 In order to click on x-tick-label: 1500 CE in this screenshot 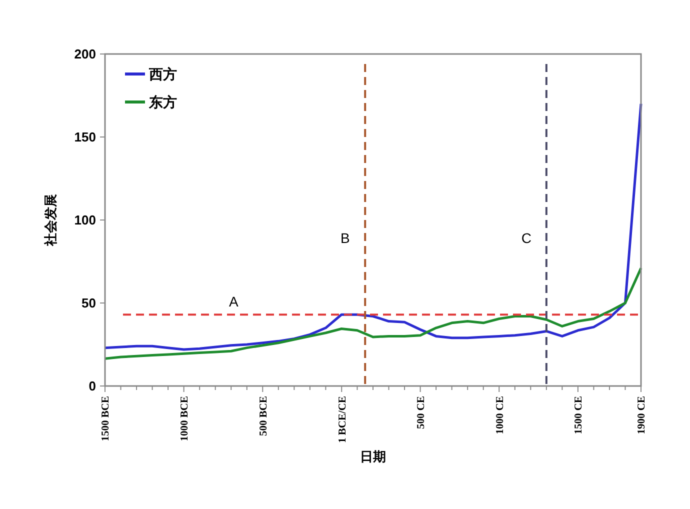, I will do `click(579, 415)`.